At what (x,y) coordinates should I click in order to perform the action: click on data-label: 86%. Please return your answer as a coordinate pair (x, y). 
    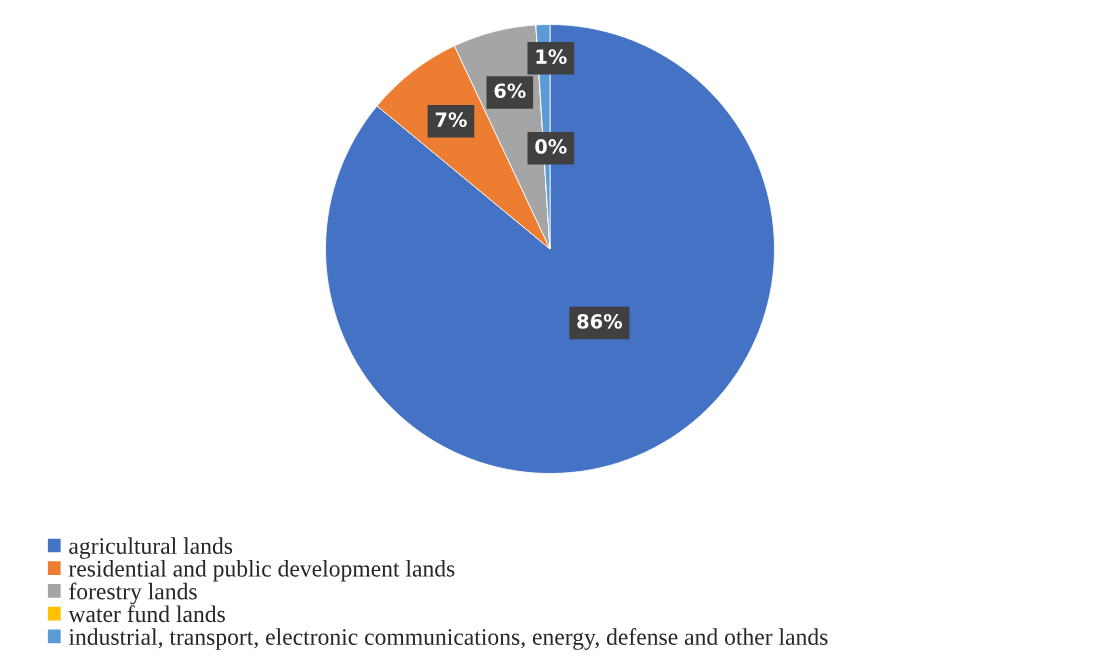
    Looking at the image, I should click on (600, 321).